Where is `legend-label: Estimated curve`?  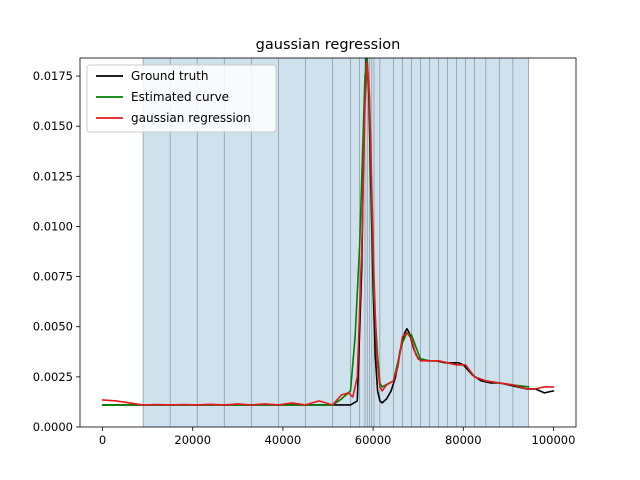
legend-label: Estimated curve is located at coordinates (180, 97).